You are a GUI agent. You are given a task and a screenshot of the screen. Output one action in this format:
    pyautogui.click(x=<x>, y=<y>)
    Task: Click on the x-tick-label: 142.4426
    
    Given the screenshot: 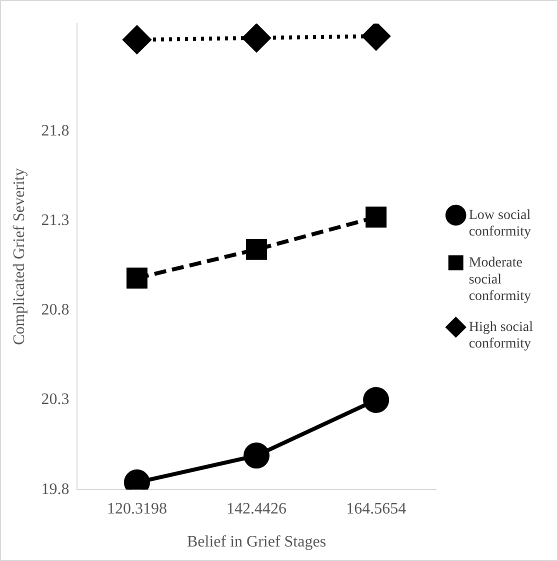 What is the action you would take?
    pyautogui.click(x=256, y=509)
    